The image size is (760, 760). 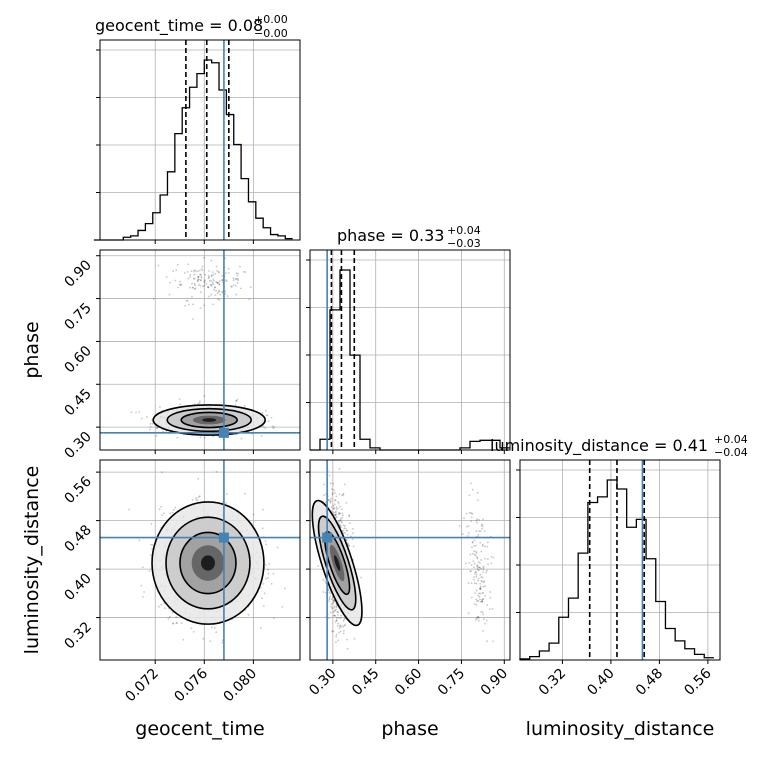 I want to click on title-luminosity-distance-plus: +0.04, so click(x=731, y=439).